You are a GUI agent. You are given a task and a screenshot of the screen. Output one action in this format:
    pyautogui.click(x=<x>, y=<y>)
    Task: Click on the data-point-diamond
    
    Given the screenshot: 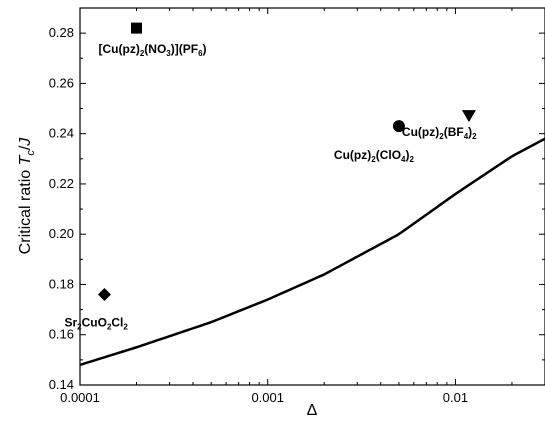 What is the action you would take?
    pyautogui.click(x=104, y=295)
    